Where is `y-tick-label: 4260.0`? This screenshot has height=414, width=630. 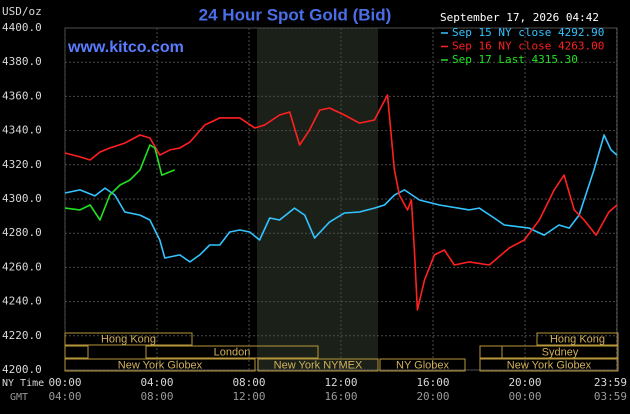
y-tick-label: 4260.0 is located at coordinates (22, 266).